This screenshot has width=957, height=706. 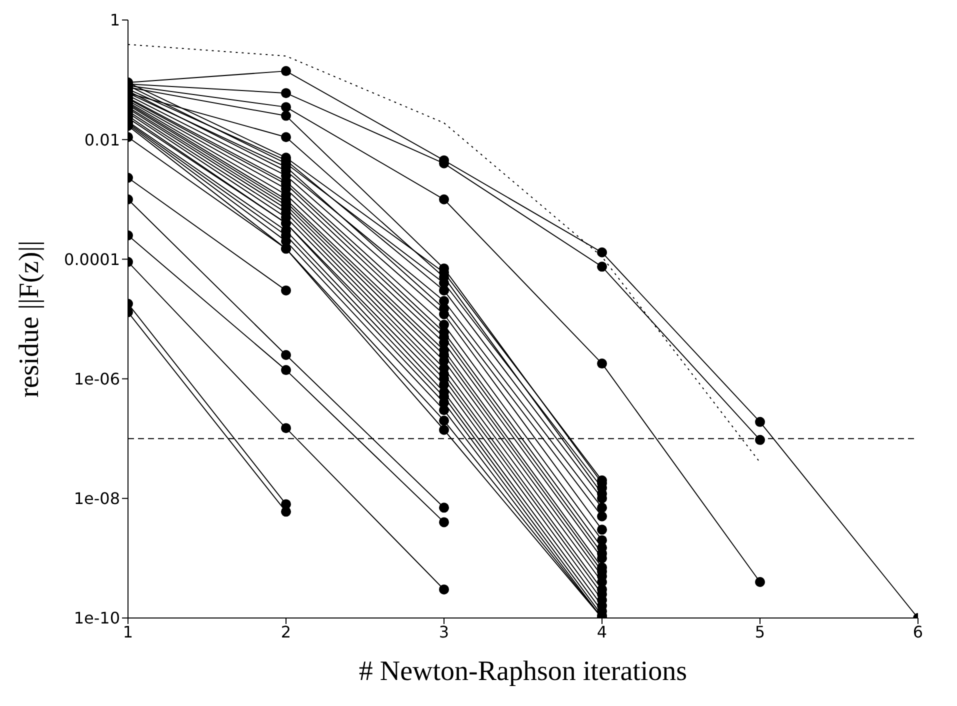 What do you see at coordinates (760, 632) in the screenshot?
I see `x-tick-label: 5` at bounding box center [760, 632].